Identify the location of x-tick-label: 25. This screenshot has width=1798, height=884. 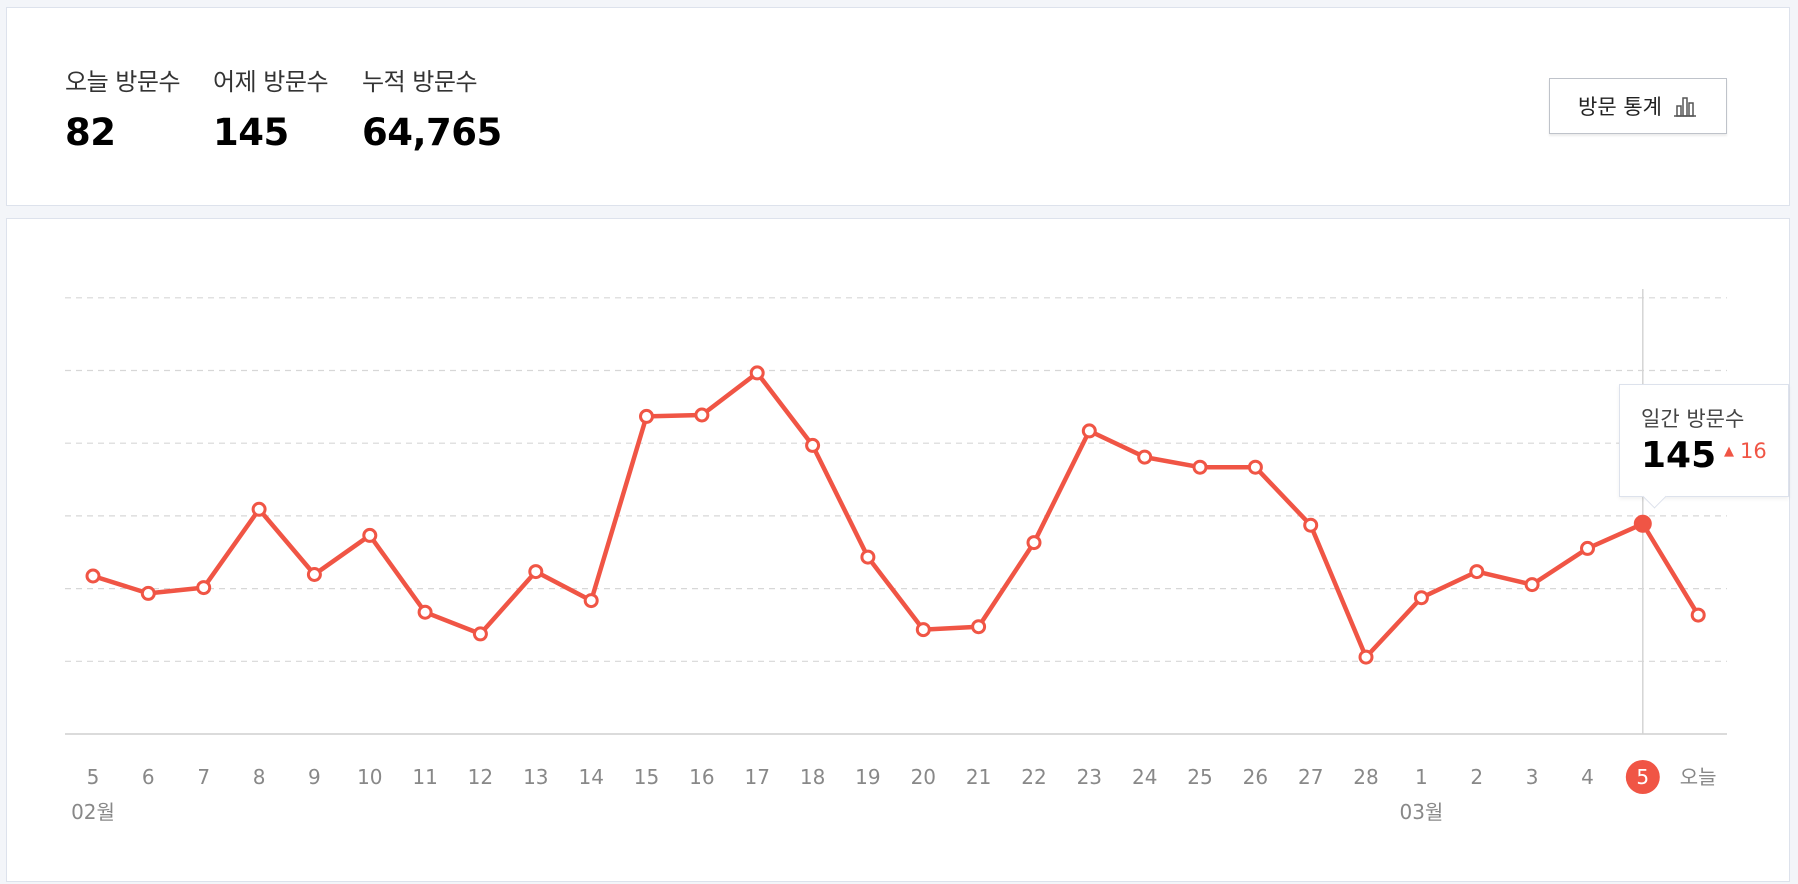
(1199, 777).